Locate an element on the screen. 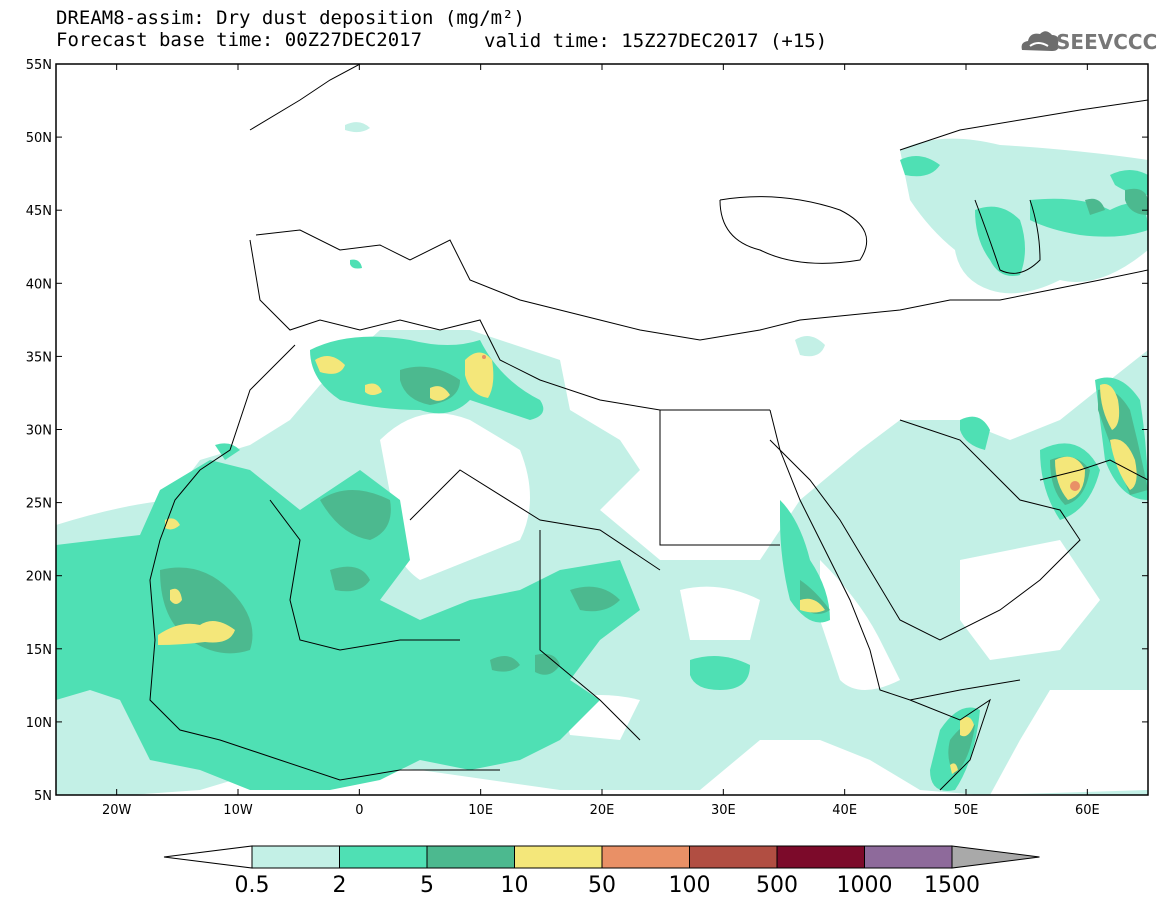  longitude-label: 50E is located at coordinates (966, 810).